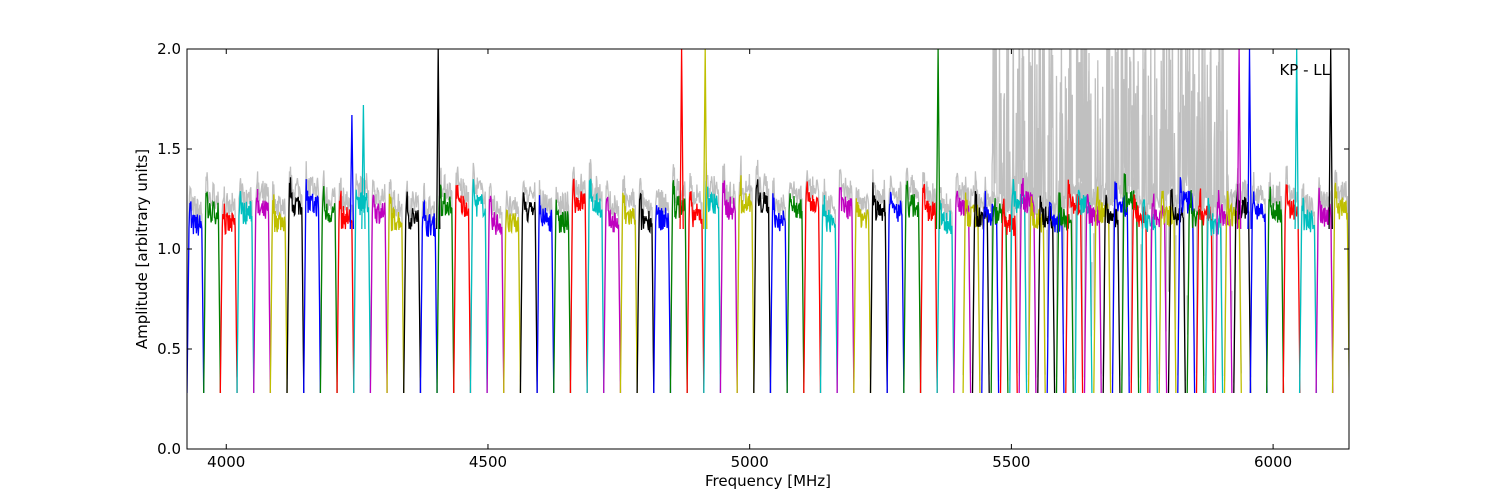  Describe the element at coordinates (226, 462) in the screenshot. I see `x-tick-label: 4000` at that location.